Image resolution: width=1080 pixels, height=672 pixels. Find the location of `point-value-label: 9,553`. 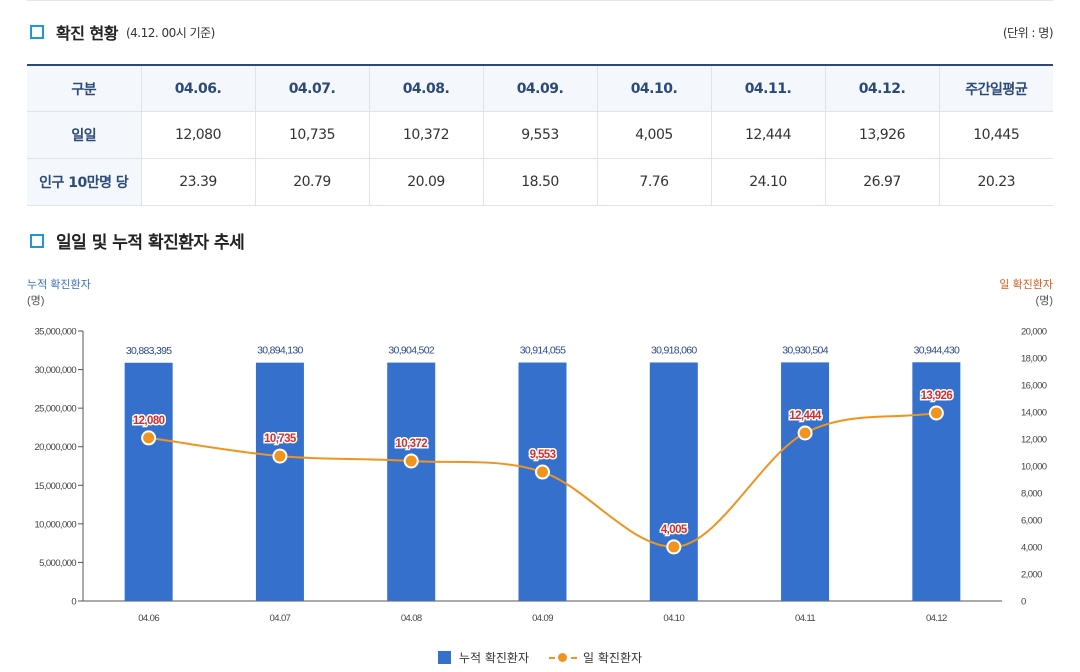

point-value-label: 9,553 is located at coordinates (543, 455).